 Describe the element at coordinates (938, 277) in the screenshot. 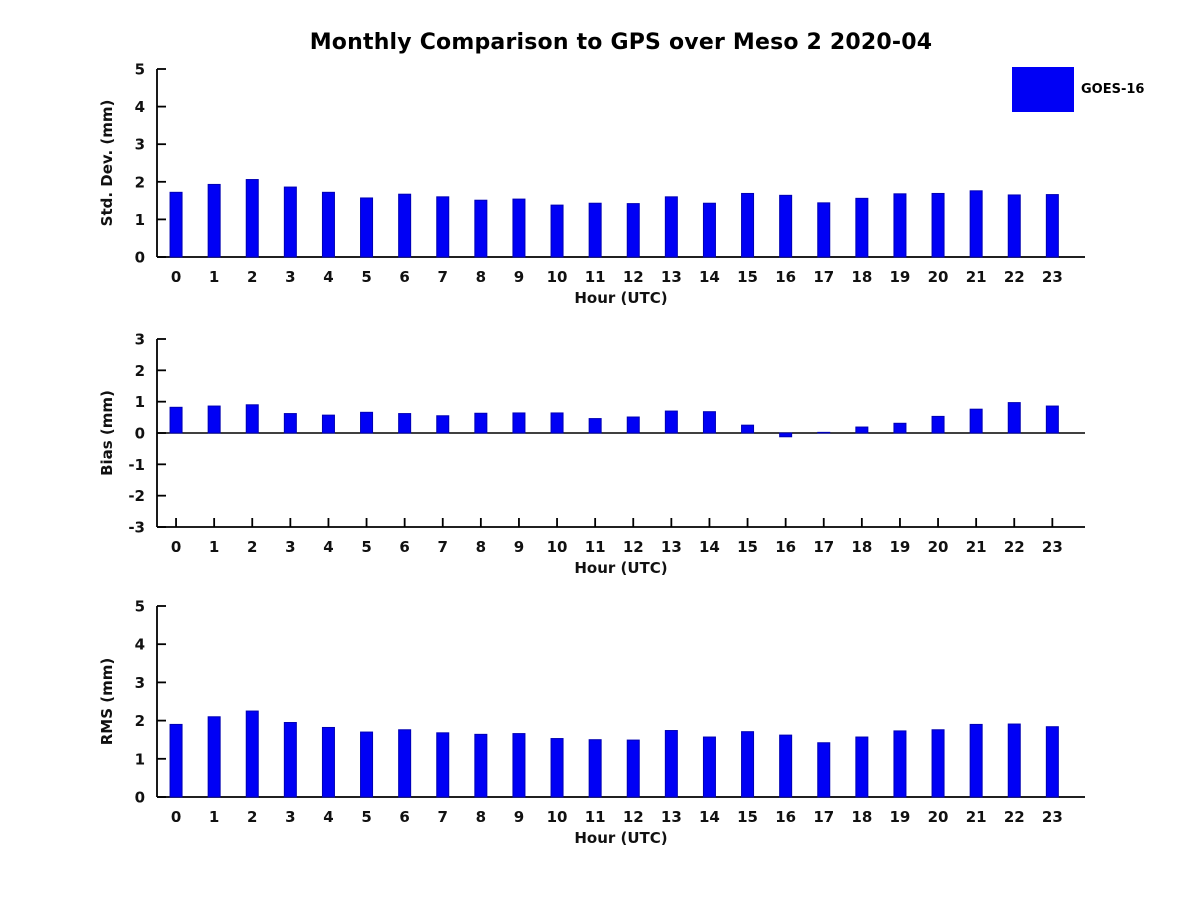

I see `std-dev-x-tick-label: 20` at that location.